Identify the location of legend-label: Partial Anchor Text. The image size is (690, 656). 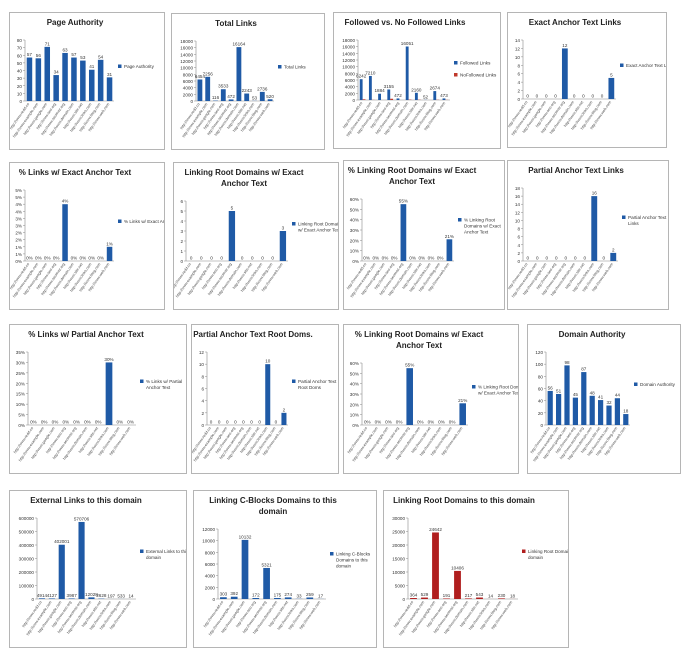
(317, 381).